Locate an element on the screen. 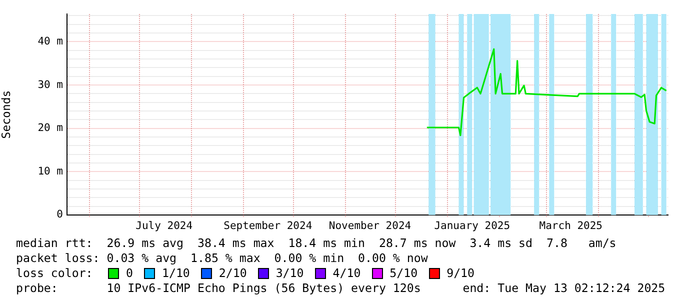 The width and height of the screenshot is (697, 297). x-tick-label: November 2024 is located at coordinates (370, 226).